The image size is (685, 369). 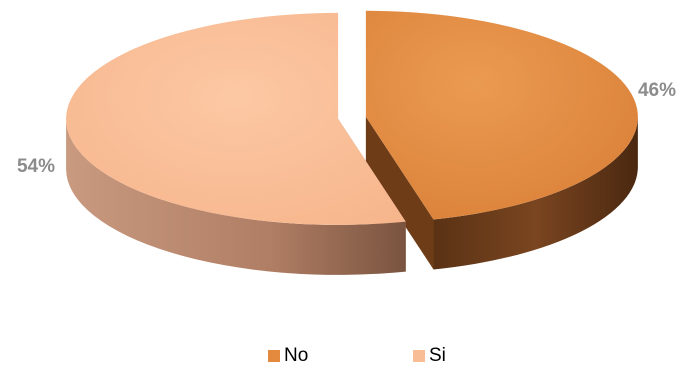 I want to click on legend-label-no: No, so click(x=296, y=355).